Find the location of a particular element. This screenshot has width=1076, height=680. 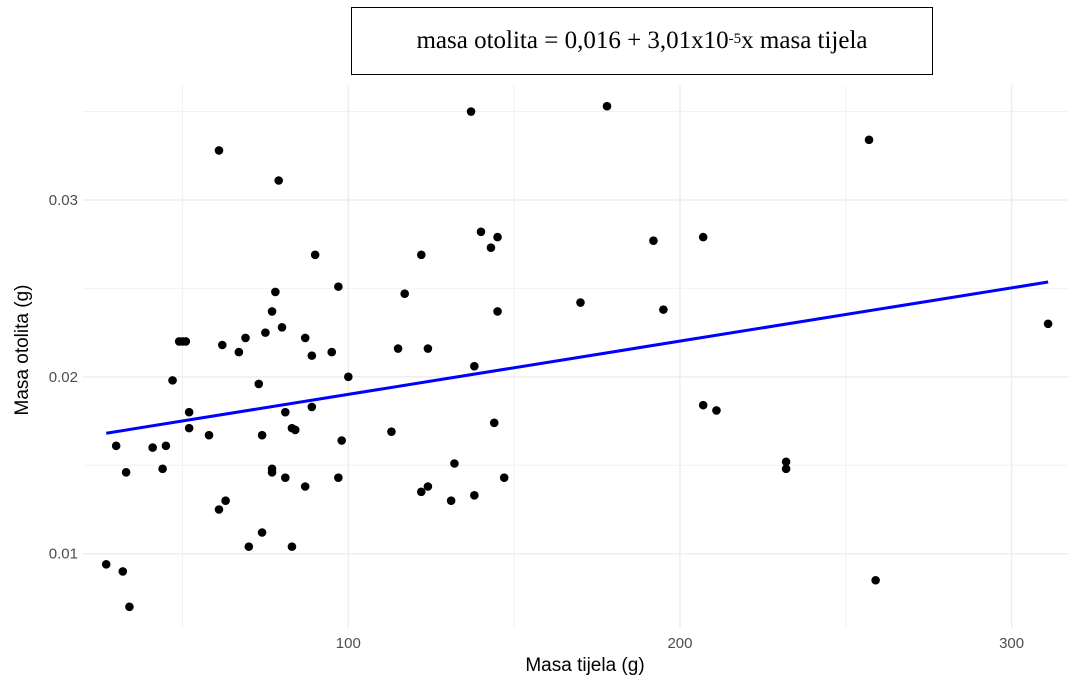

y-tick-label: 0.03 is located at coordinates (63, 200).